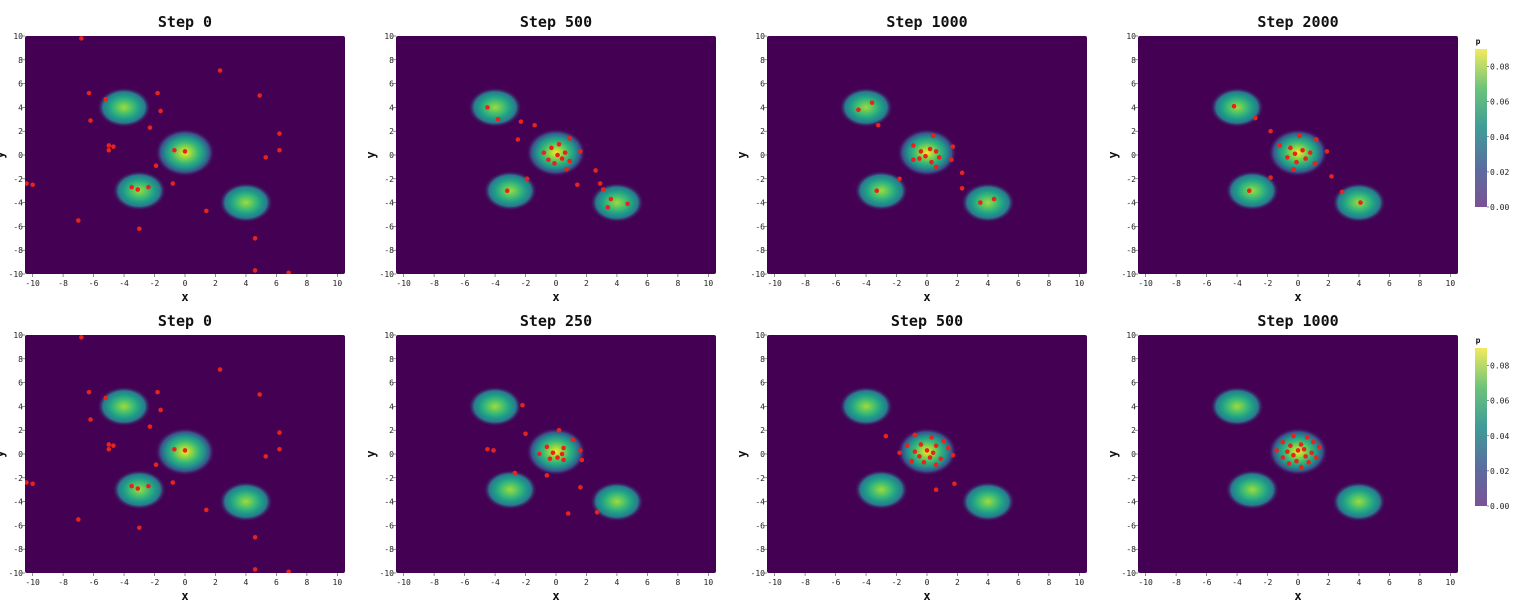  I want to click on density-heatmap, so click(556, 155).